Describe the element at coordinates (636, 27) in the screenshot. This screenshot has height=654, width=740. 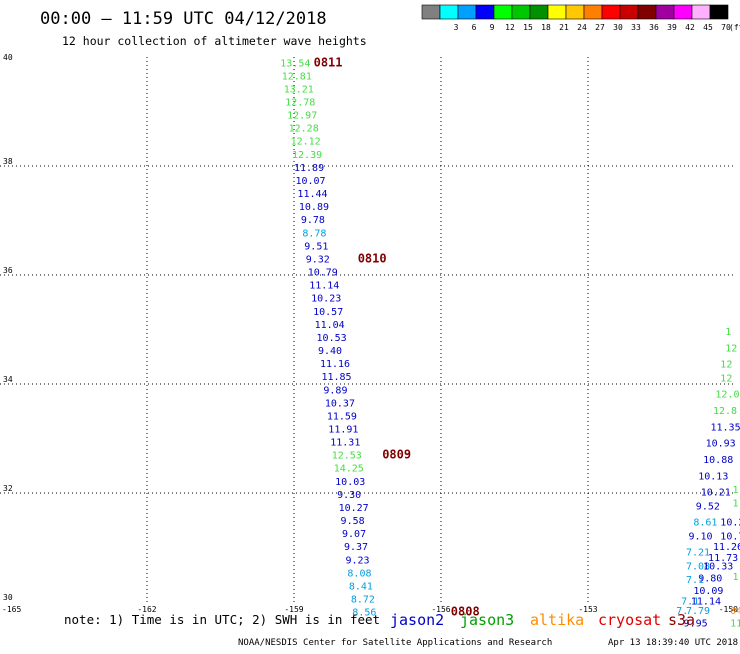
I see `colorbar-label: 33` at that location.